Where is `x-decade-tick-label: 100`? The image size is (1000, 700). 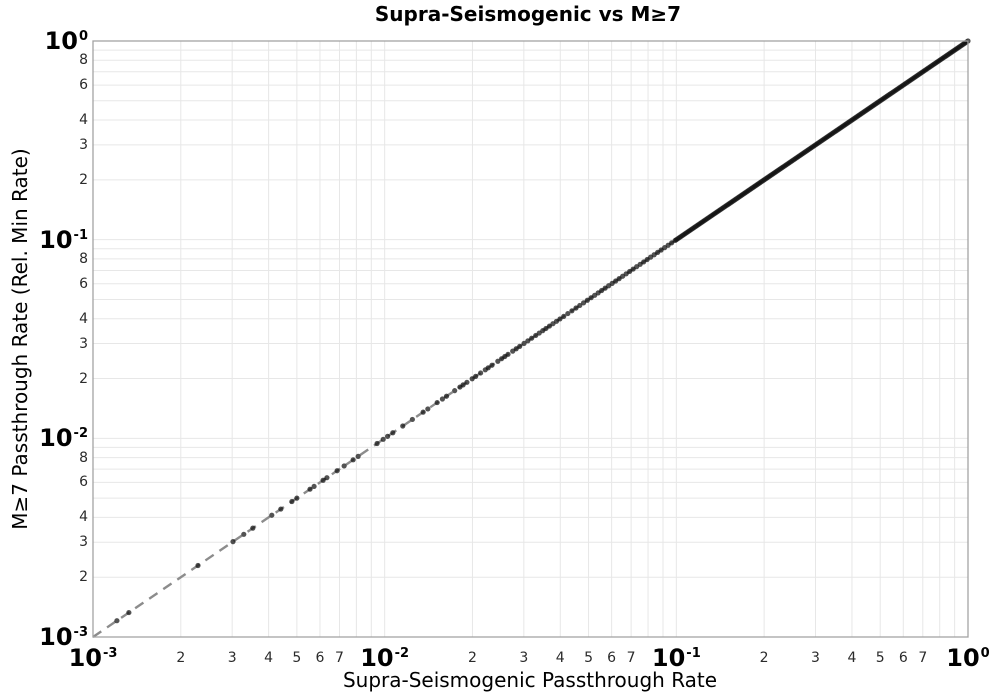
x-decade-tick-label: 100 is located at coordinates (968, 658).